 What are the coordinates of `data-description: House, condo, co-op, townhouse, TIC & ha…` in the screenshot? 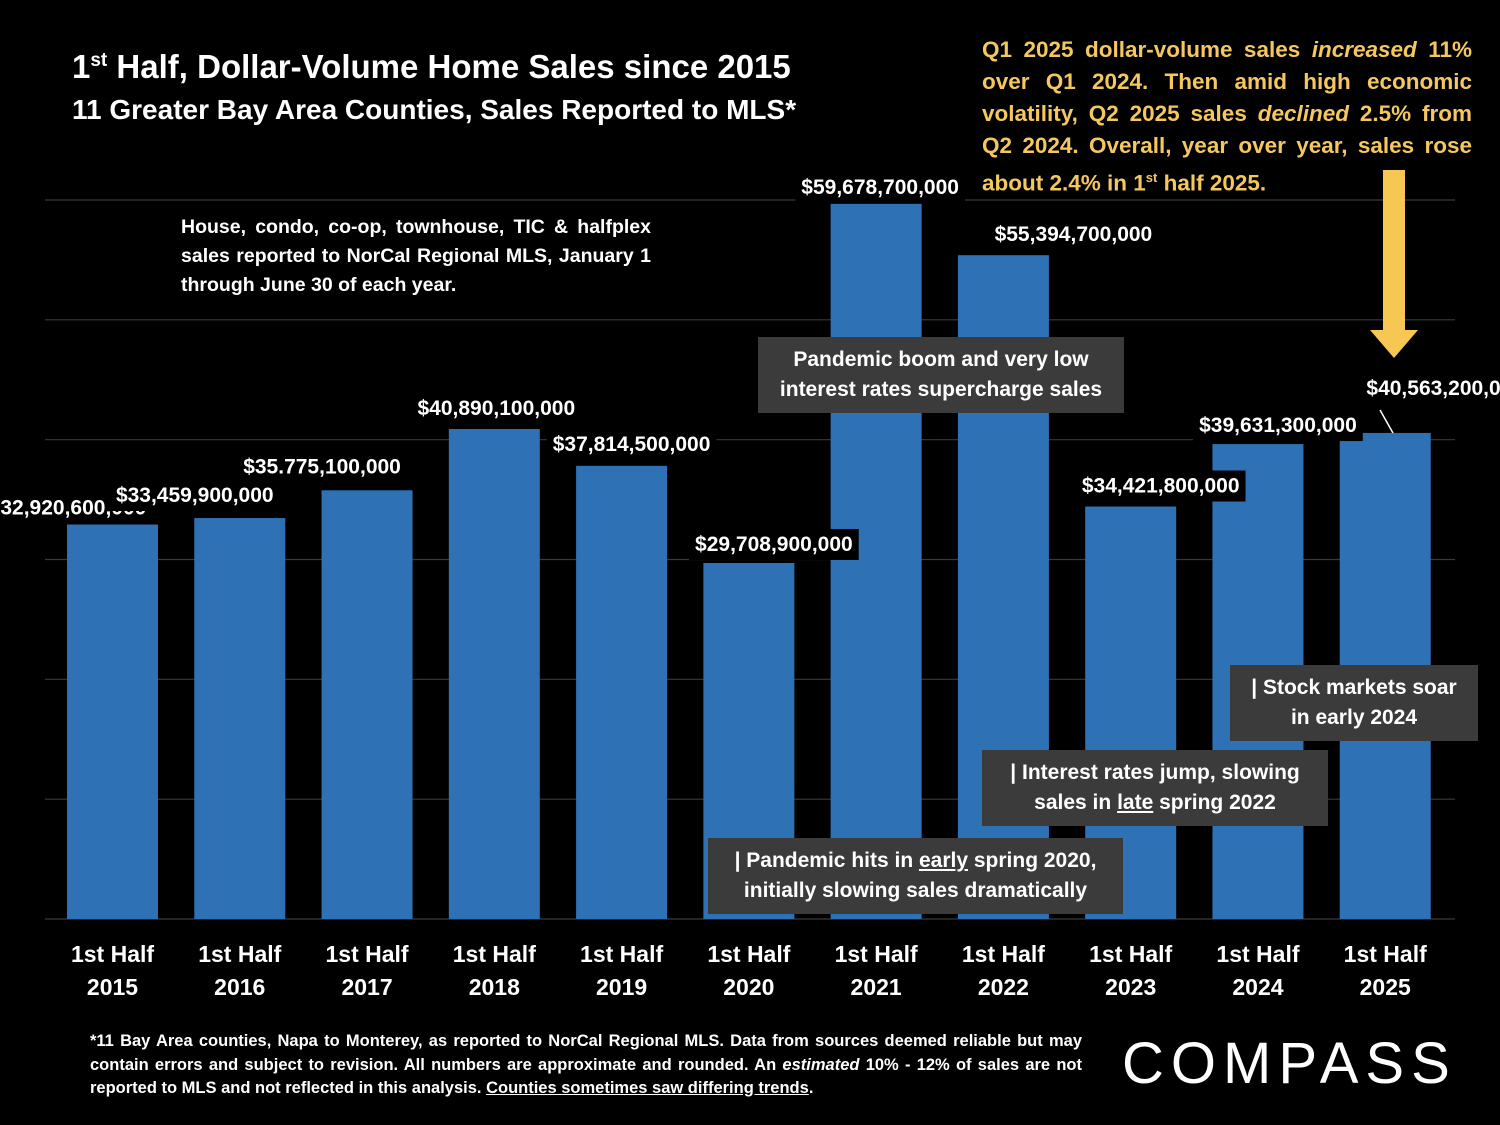 It's located at (416, 256).